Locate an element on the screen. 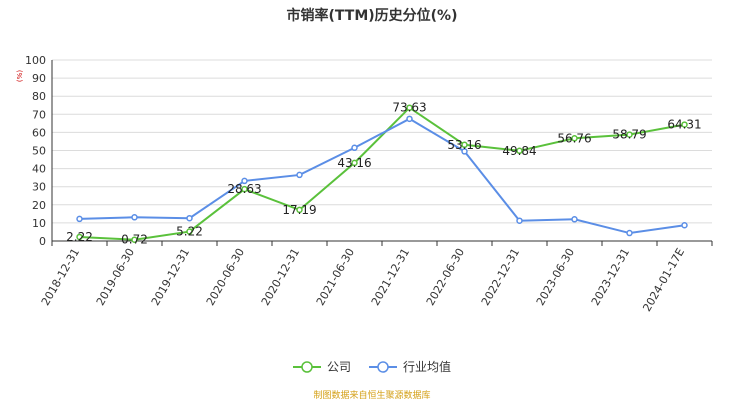 The width and height of the screenshot is (744, 401). x-tick-label: 2023-06-30 is located at coordinates (555, 277).